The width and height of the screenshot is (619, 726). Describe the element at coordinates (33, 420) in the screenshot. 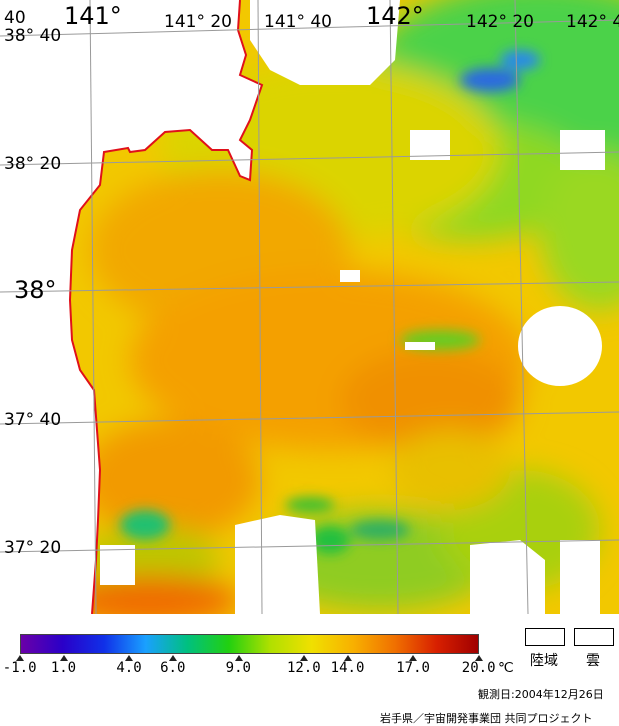

I see `lat-label-37-40: 37° 40` at that location.